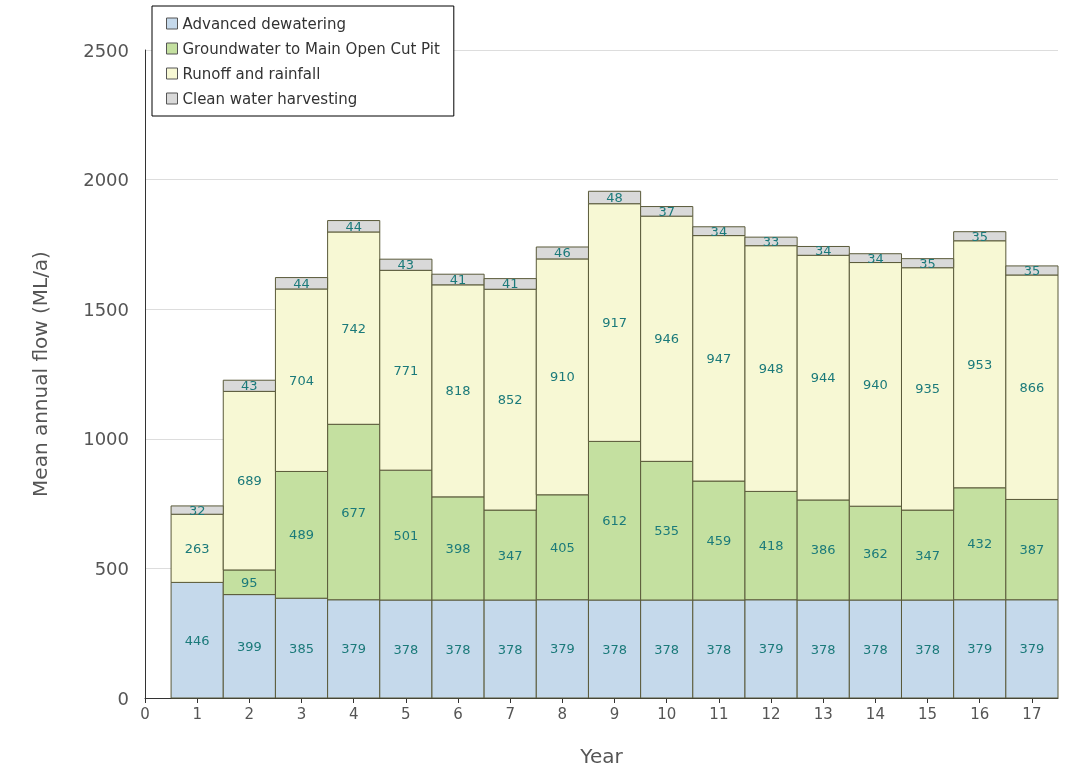 This screenshot has width=1072, height=777. What do you see at coordinates (354, 512) in the screenshot?
I see `data-label: 677` at bounding box center [354, 512].